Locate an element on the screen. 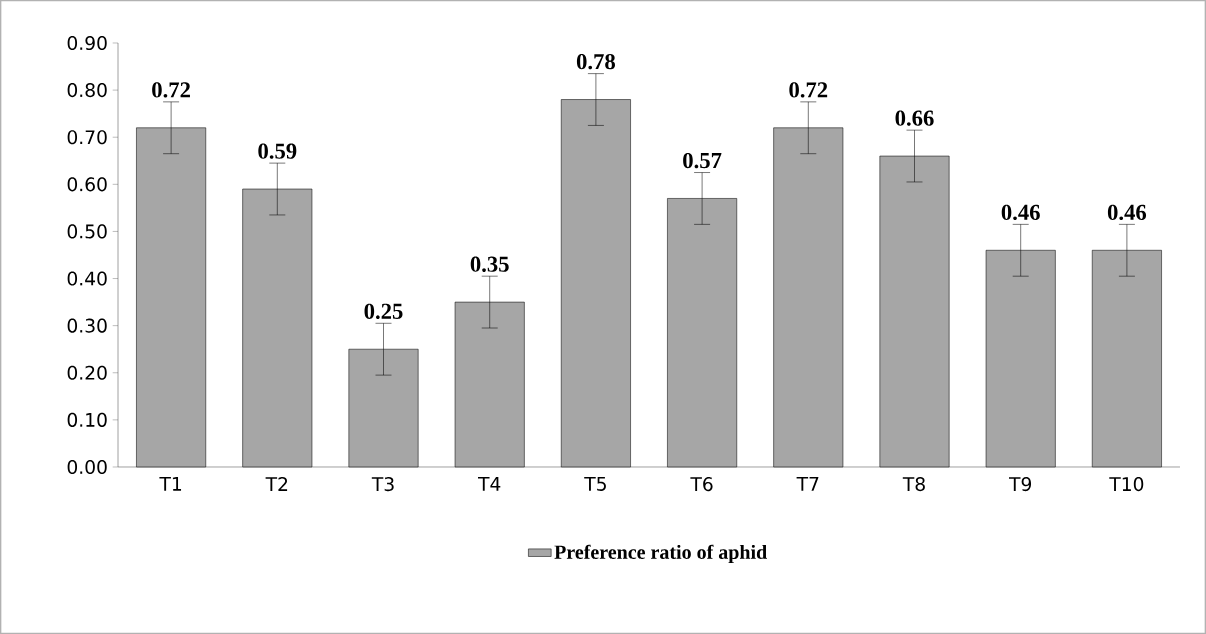 This screenshot has width=1206, height=634. x-tick-label: T9 is located at coordinates (1020, 484).